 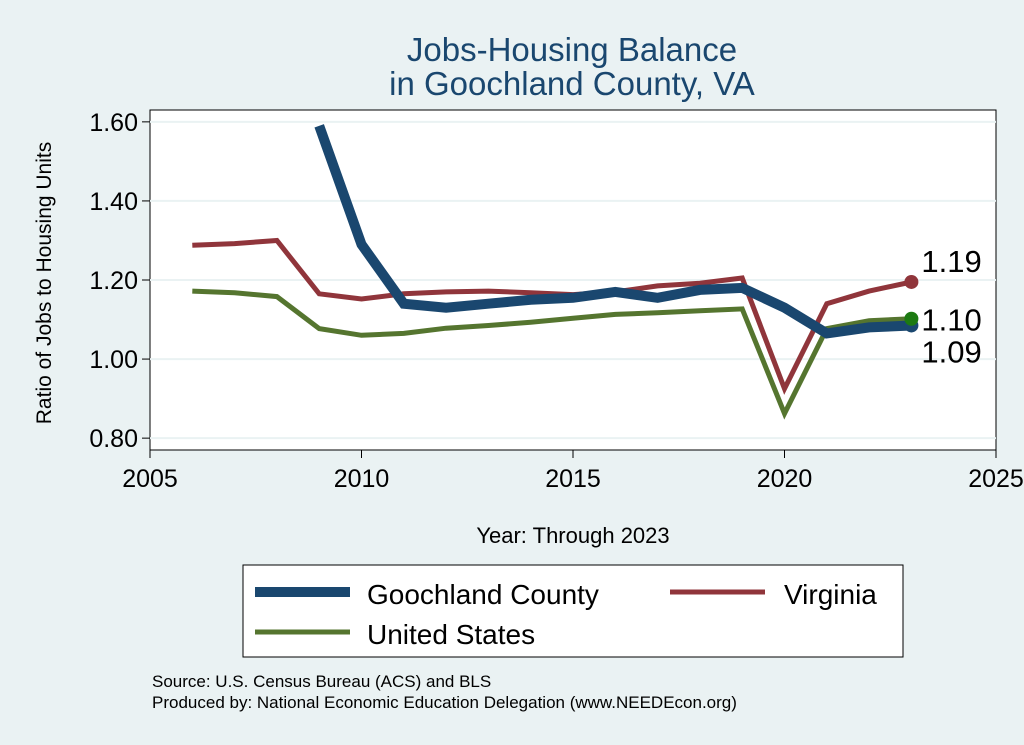 What do you see at coordinates (572, 535) in the screenshot?
I see `x-axis-label: Year: Through 2023` at bounding box center [572, 535].